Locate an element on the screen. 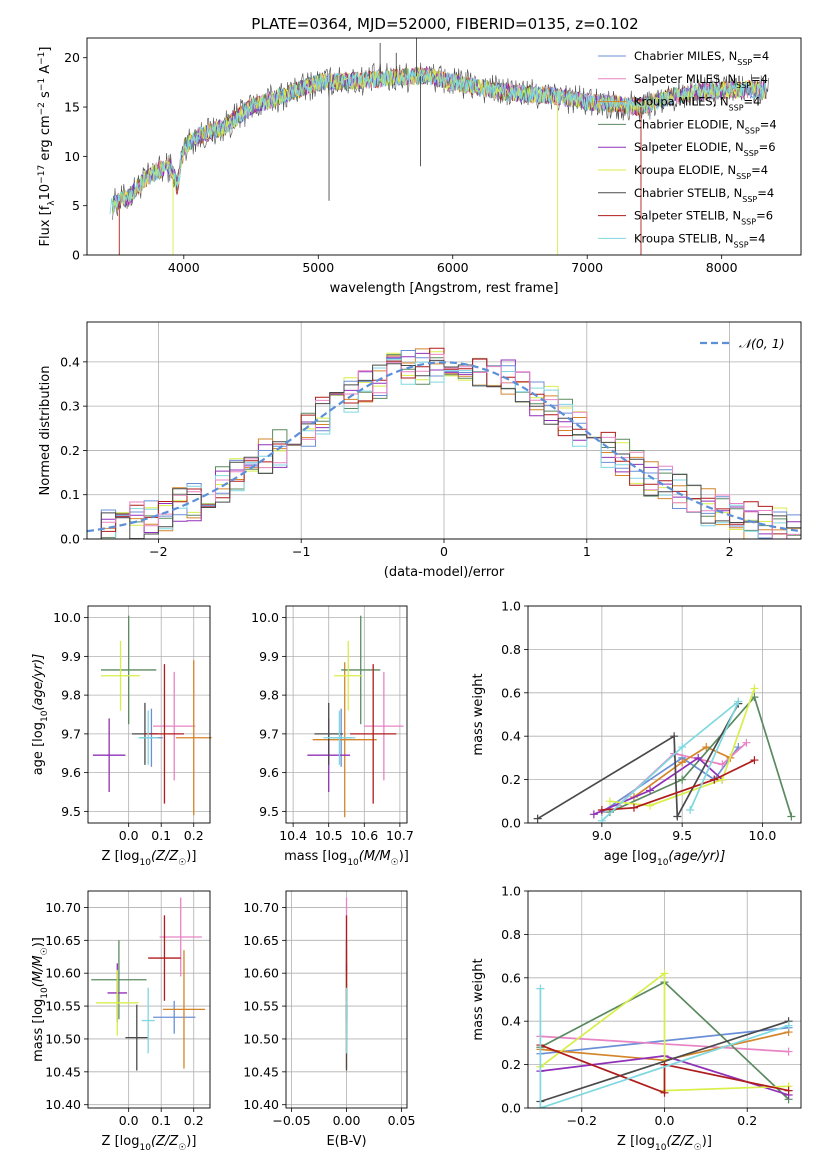 The width and height of the screenshot is (819, 1170). weight-line-chabrier_stelib is located at coordinates (638, 761).